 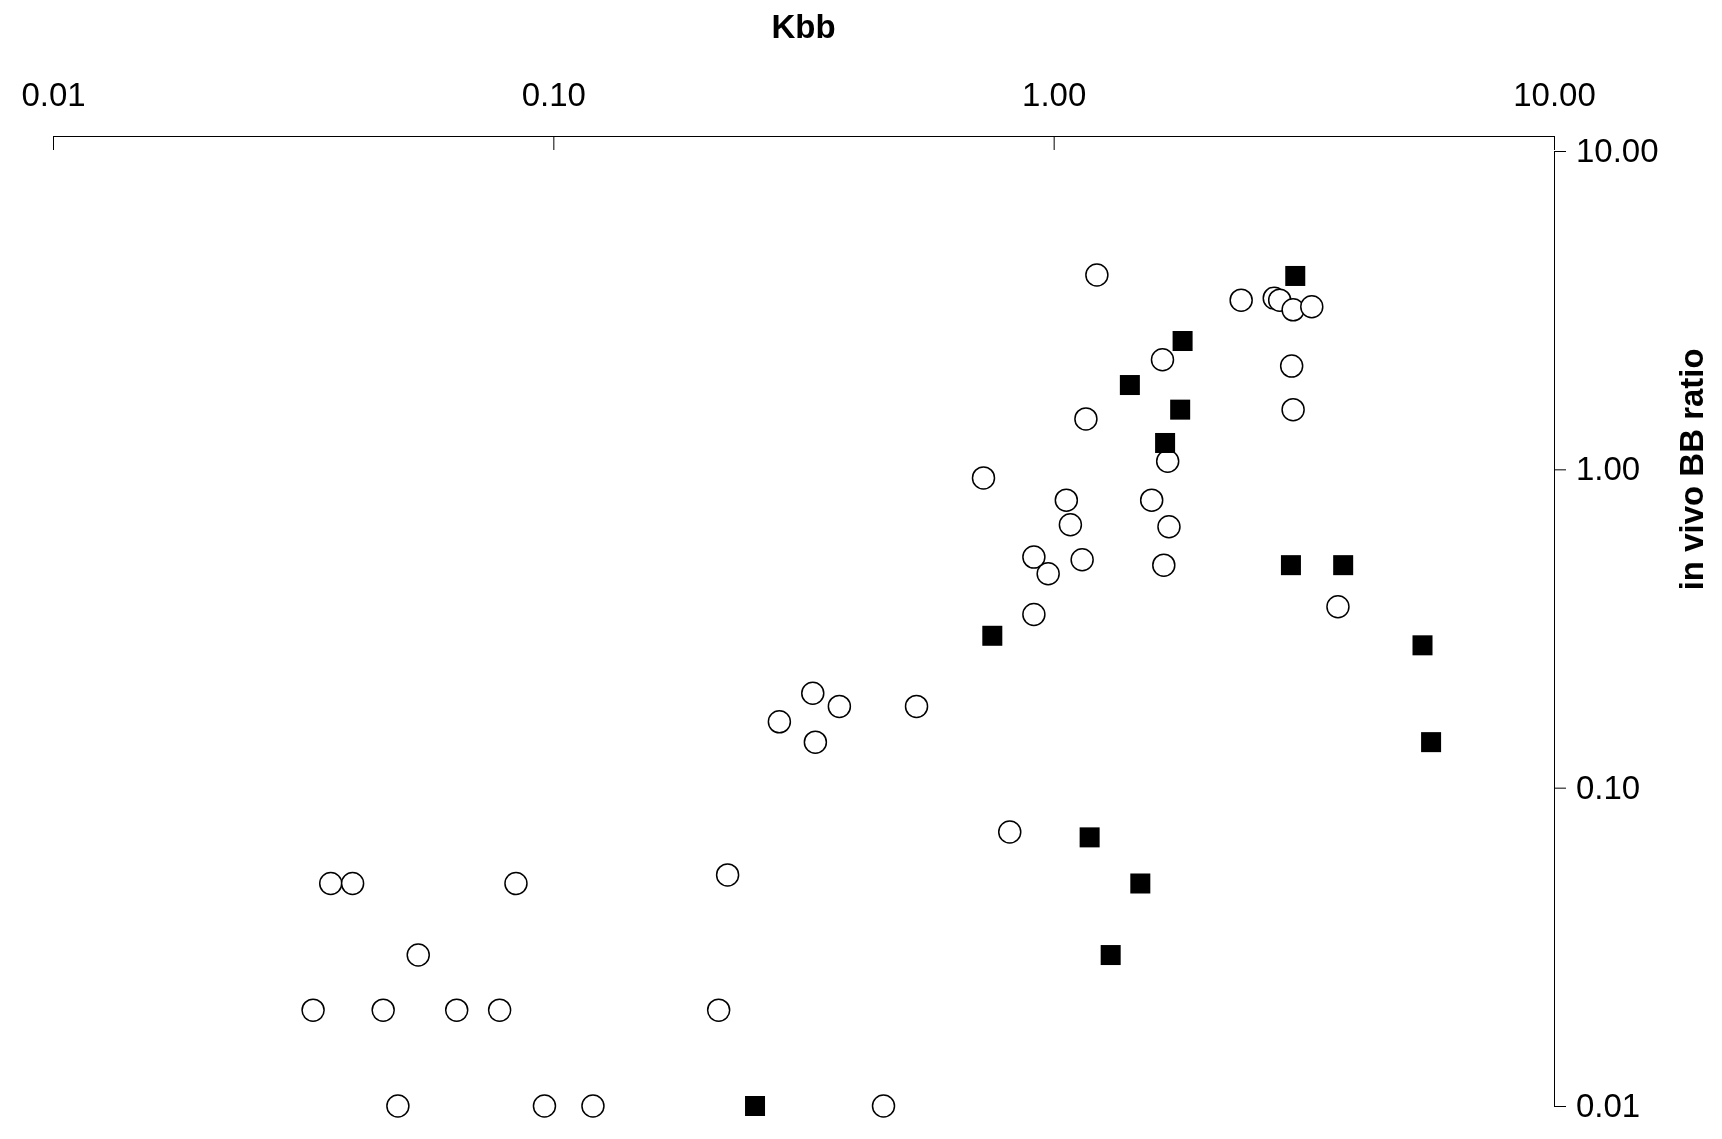 What do you see at coordinates (53, 94) in the screenshot?
I see `x-tick-label: 0.01` at bounding box center [53, 94].